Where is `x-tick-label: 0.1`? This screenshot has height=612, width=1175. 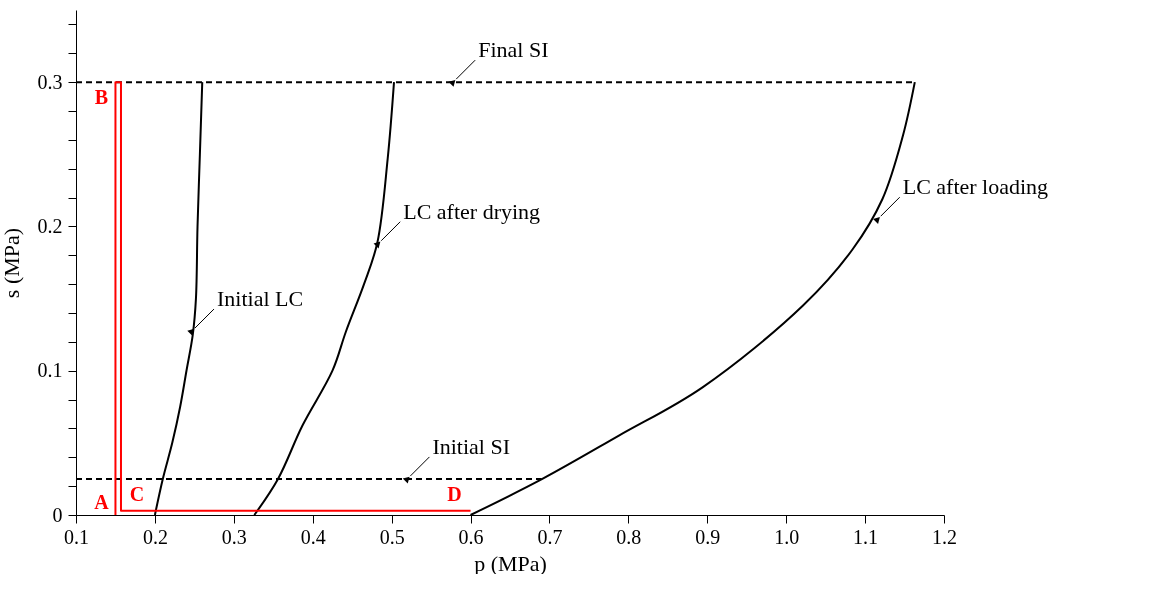
x-tick-label: 0.1 is located at coordinates (76, 536).